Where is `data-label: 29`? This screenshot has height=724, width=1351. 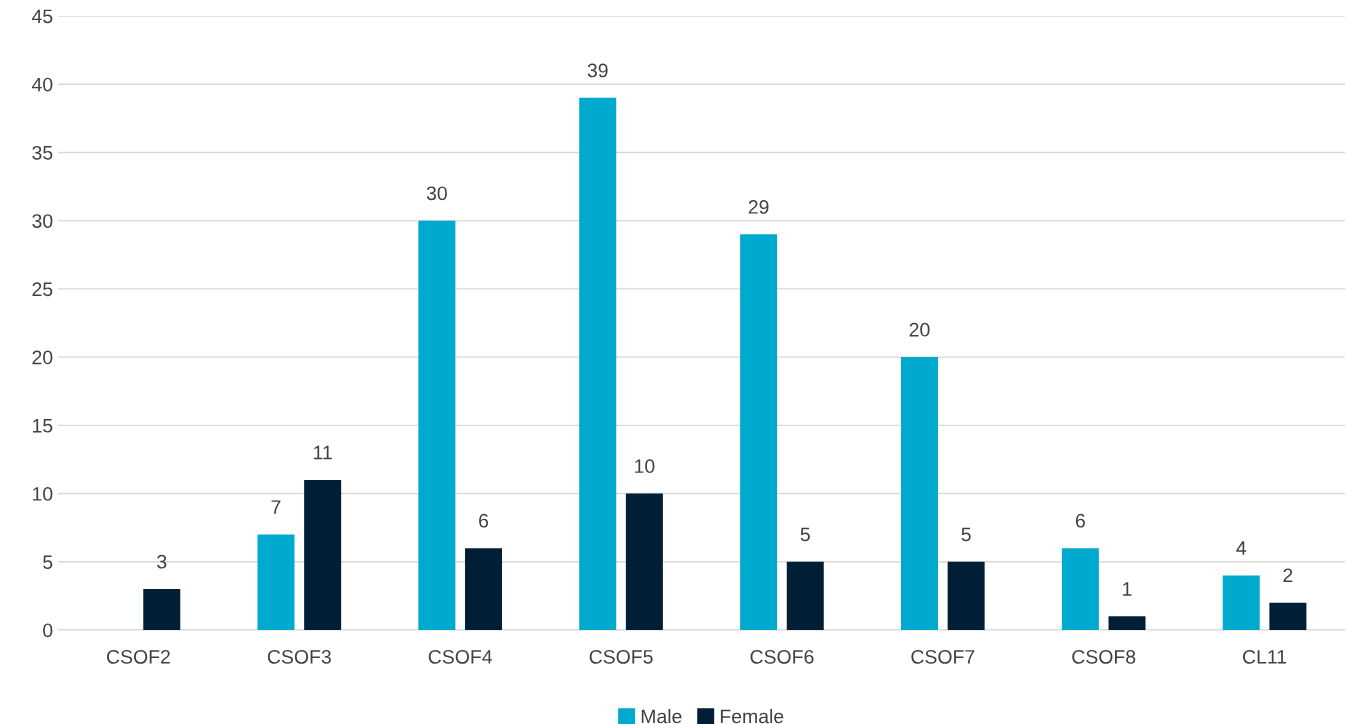
data-label: 29 is located at coordinates (758, 207).